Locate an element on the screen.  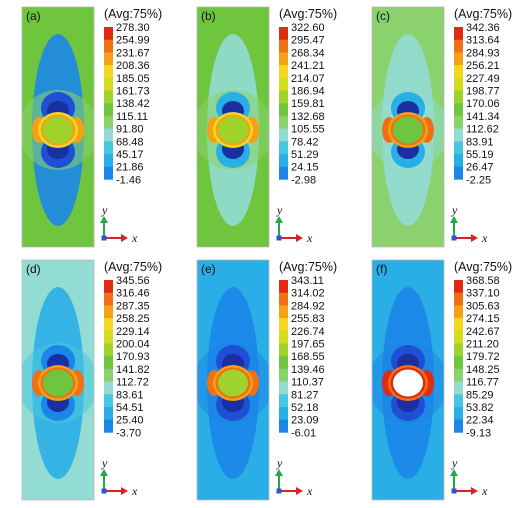
color-bar-tick: 255.83 is located at coordinates (308, 319).